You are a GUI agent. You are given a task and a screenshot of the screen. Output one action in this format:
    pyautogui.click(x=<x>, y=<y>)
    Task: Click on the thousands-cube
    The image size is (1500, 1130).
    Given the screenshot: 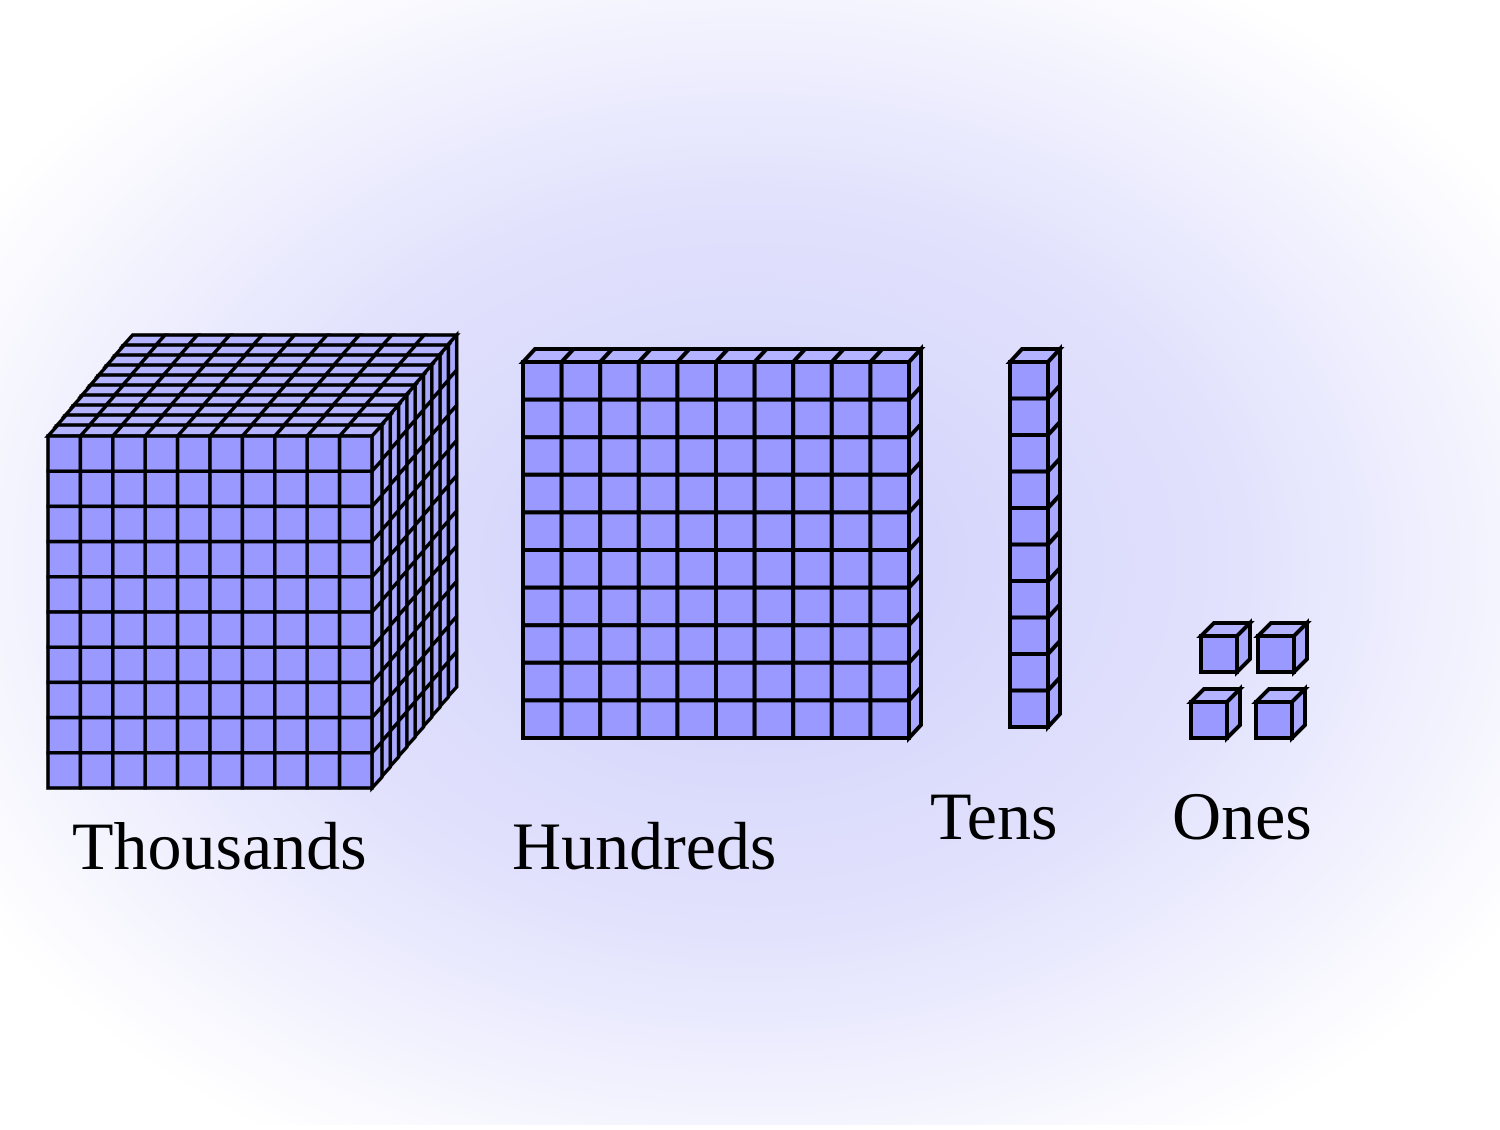 What is the action you would take?
    pyautogui.click(x=252, y=561)
    